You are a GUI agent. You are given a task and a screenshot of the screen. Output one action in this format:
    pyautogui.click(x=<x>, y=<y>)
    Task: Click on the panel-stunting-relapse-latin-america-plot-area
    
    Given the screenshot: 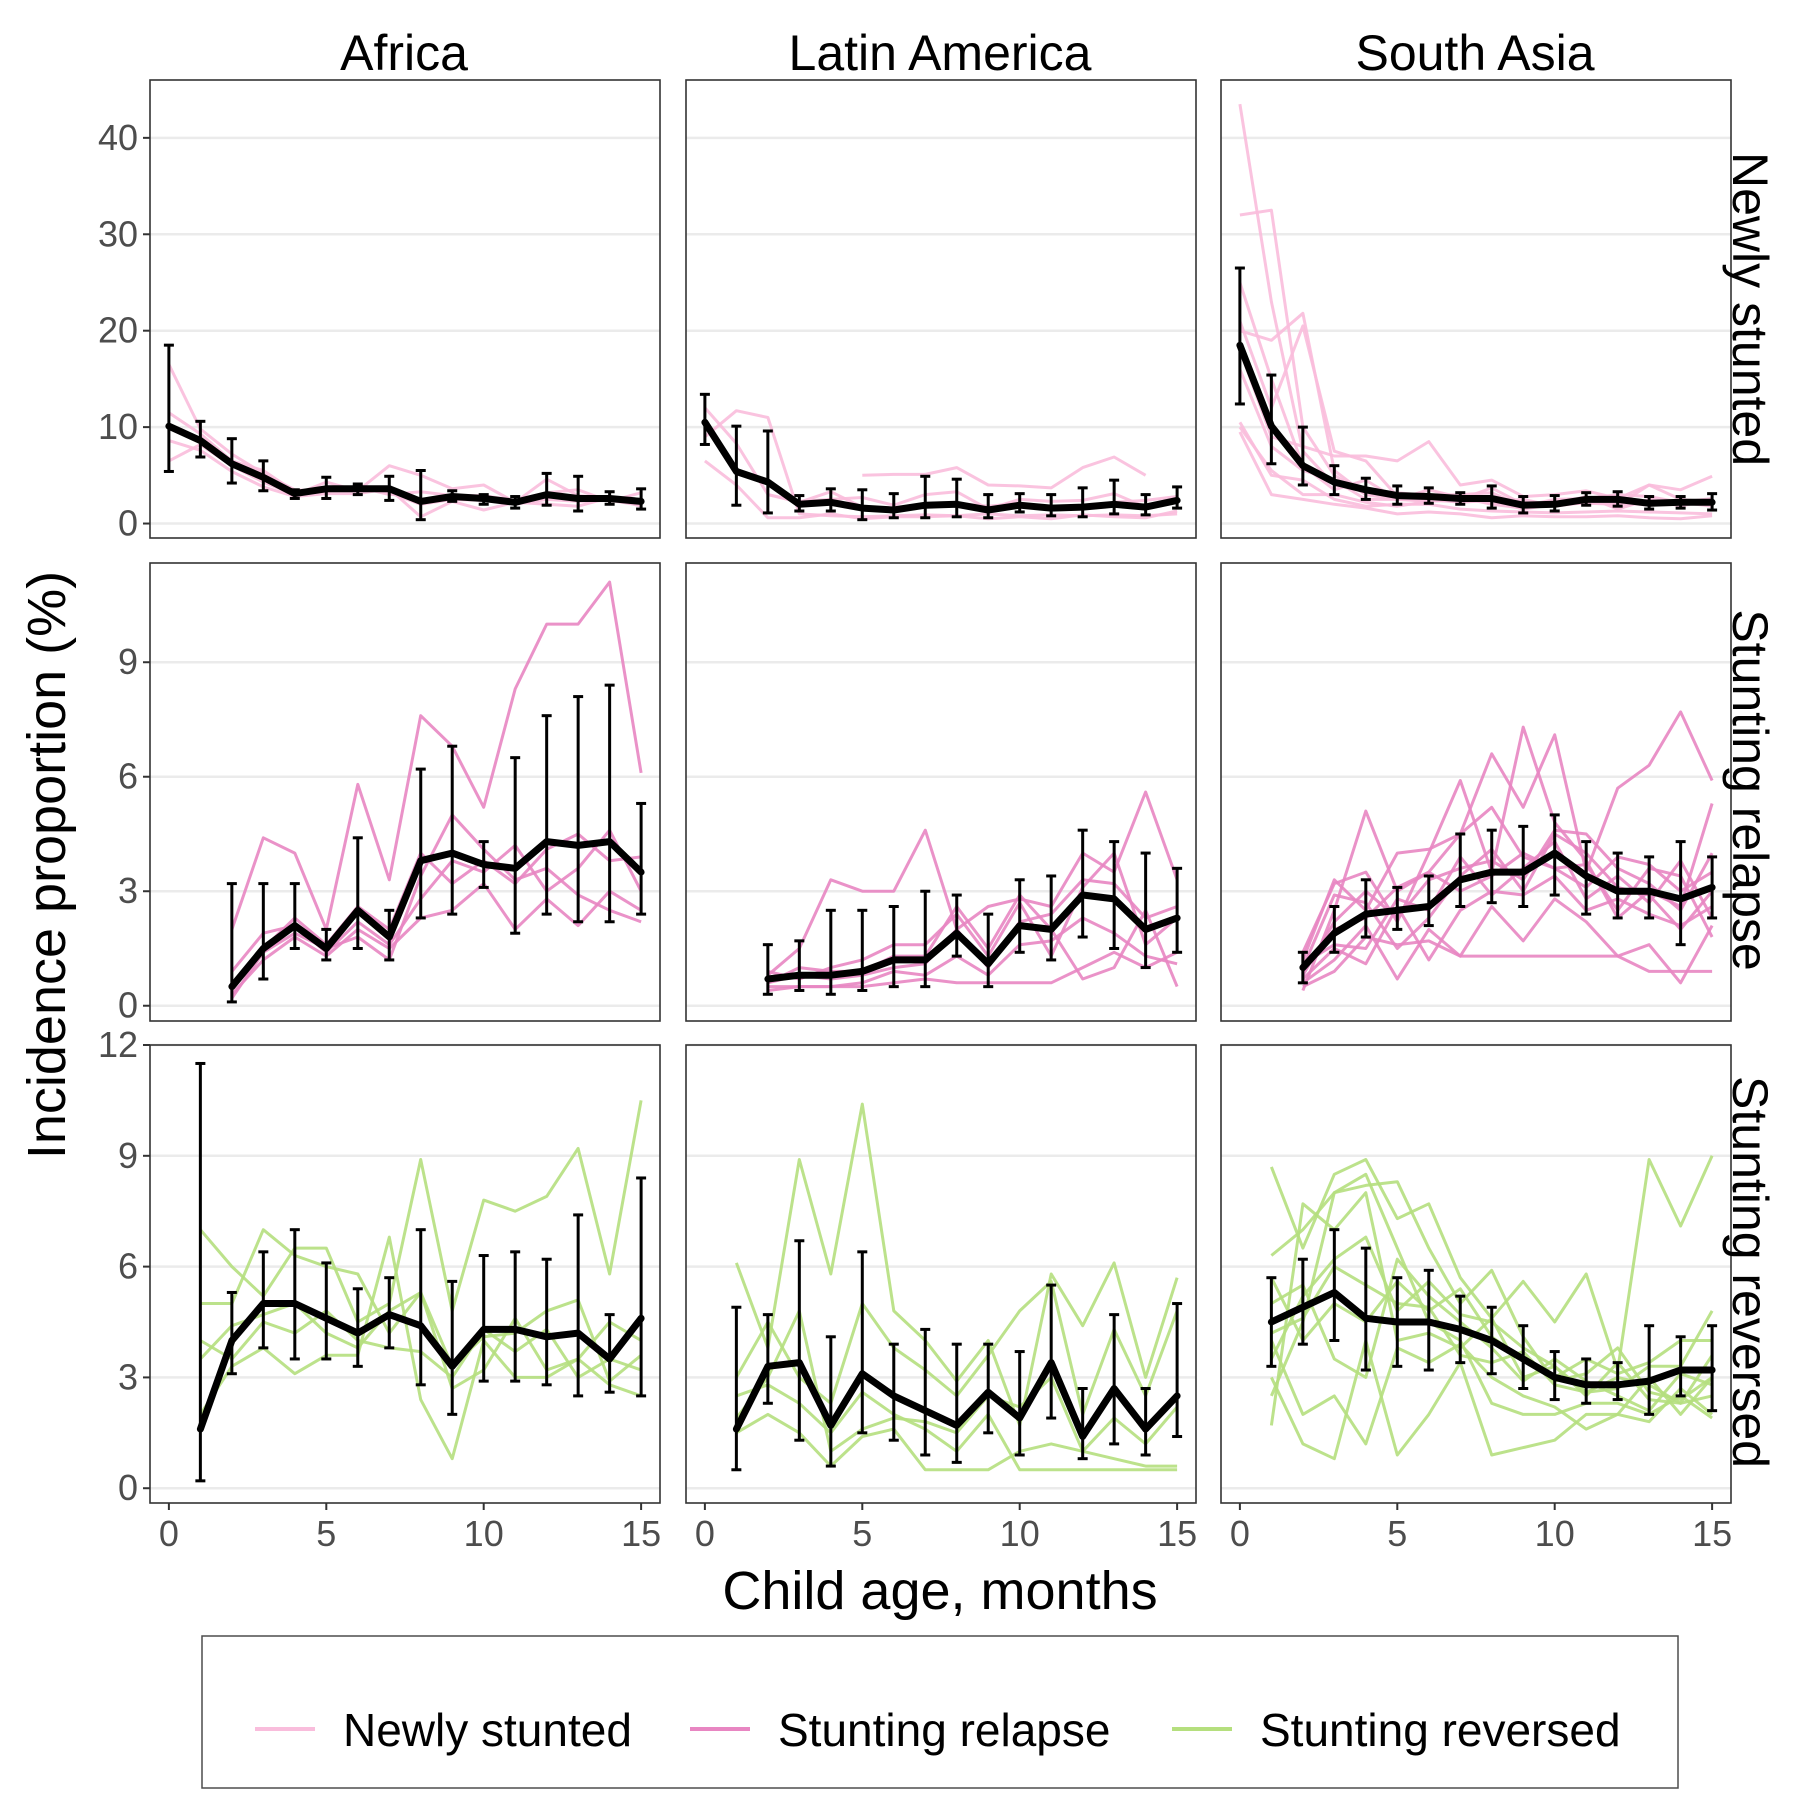 What is the action you would take?
    pyautogui.click(x=972, y=893)
    